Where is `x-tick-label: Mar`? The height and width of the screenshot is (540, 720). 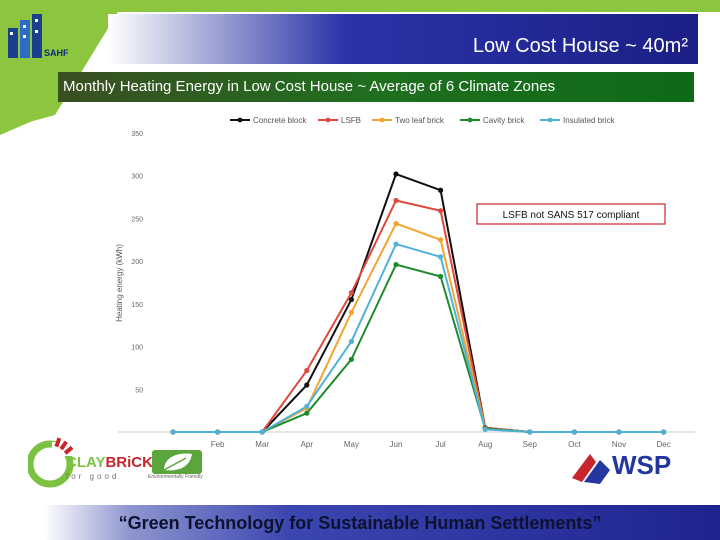 x-tick-label: Mar is located at coordinates (262, 444).